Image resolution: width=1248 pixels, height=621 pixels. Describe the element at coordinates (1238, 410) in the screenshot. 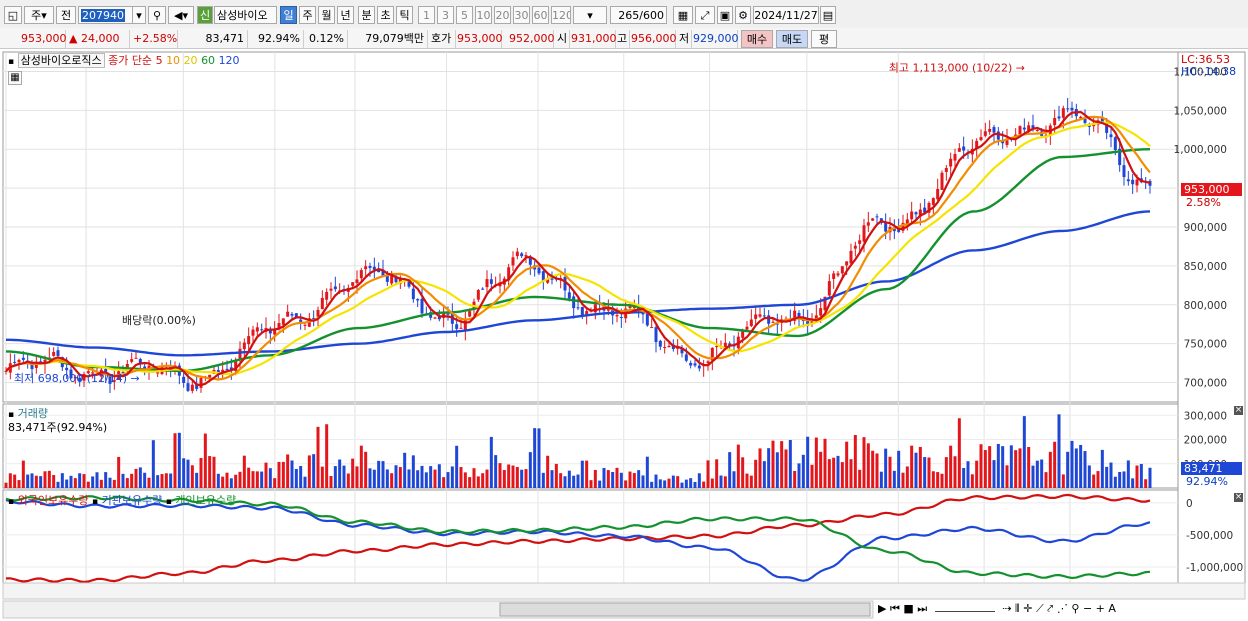

I see `volume-close-icon: ×` at that location.